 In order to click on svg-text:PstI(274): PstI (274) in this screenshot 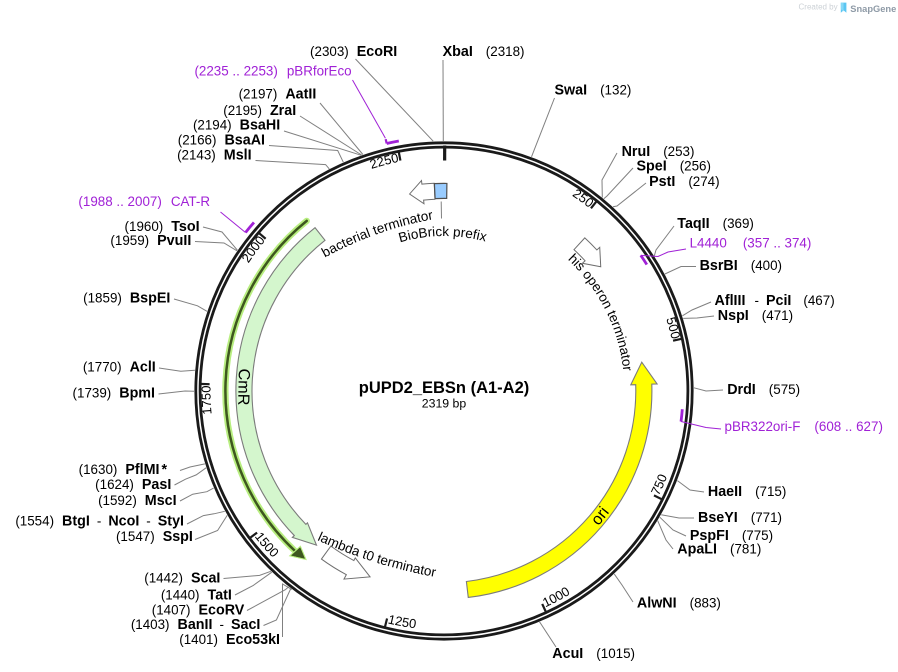, I will do `click(684, 182)`.